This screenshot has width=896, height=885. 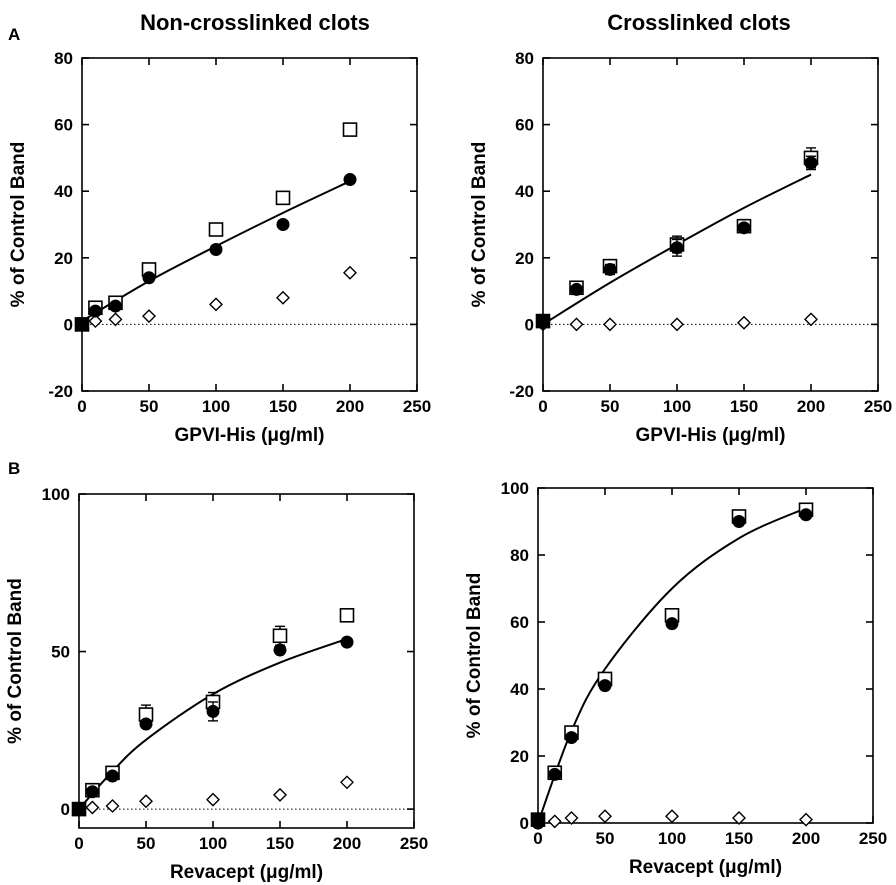 I want to click on panel-letter-b: B, so click(x=14, y=468).